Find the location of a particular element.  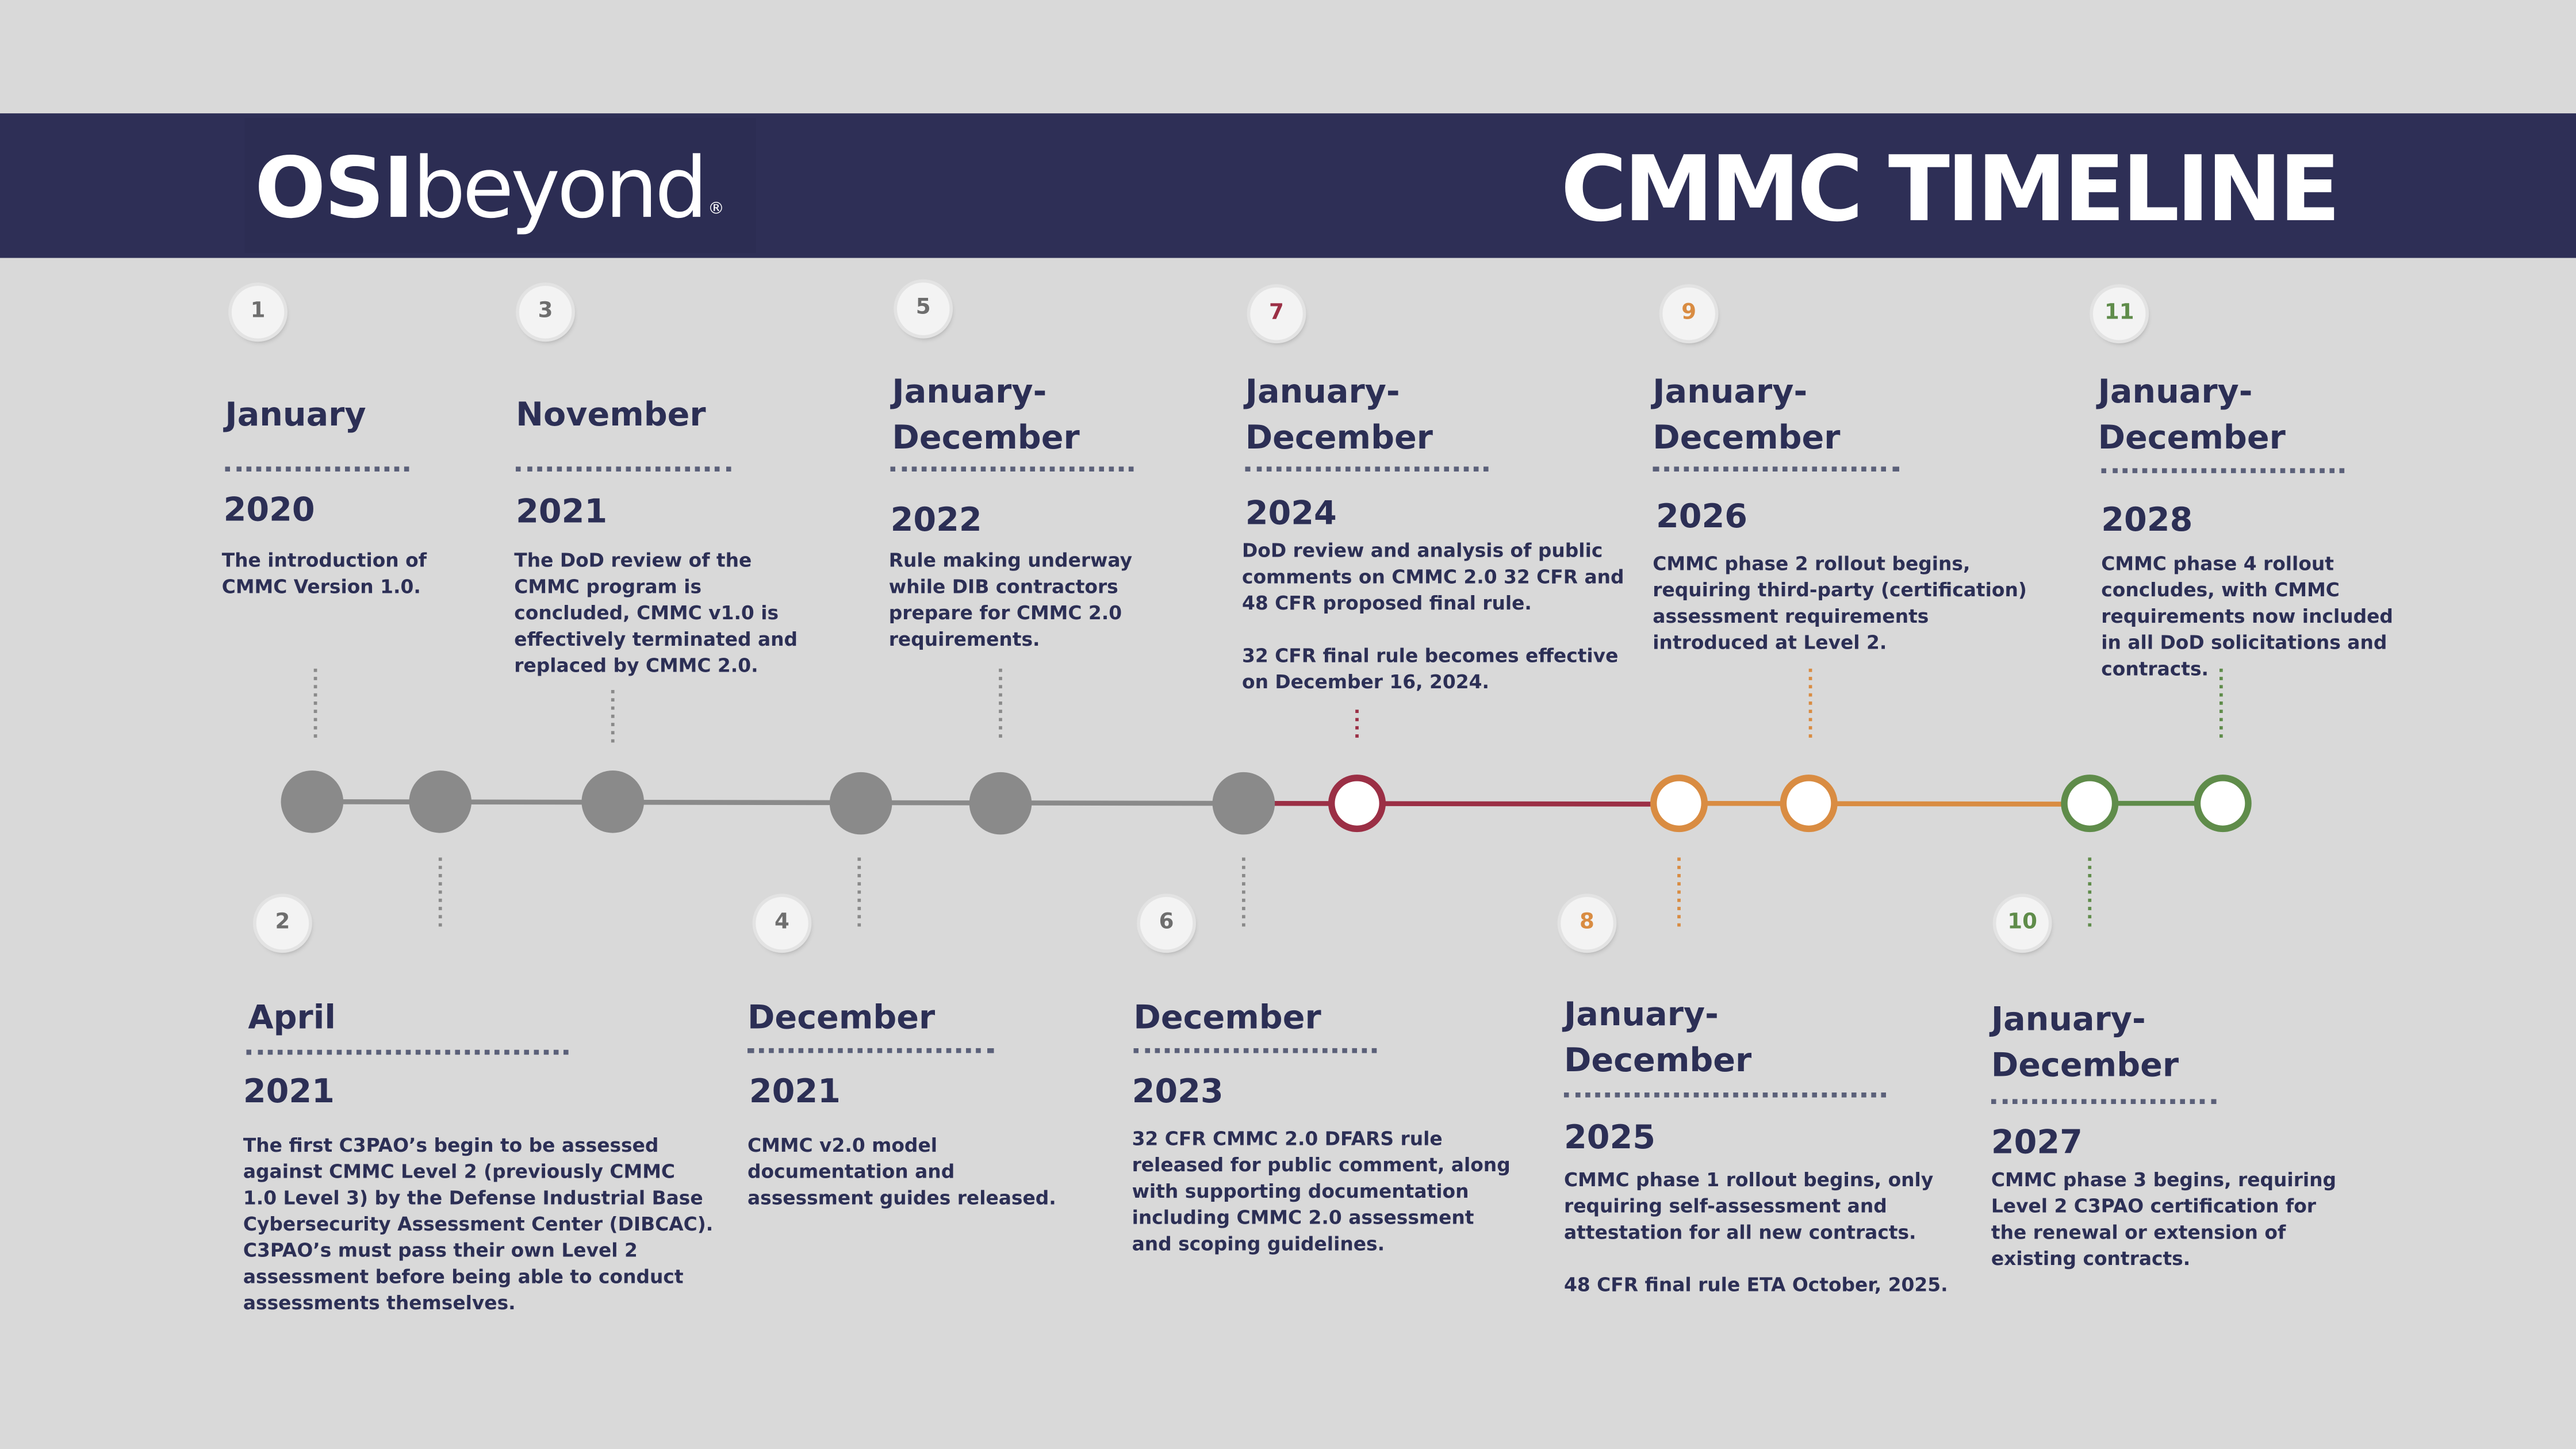

event-3-month: November is located at coordinates (611, 414).